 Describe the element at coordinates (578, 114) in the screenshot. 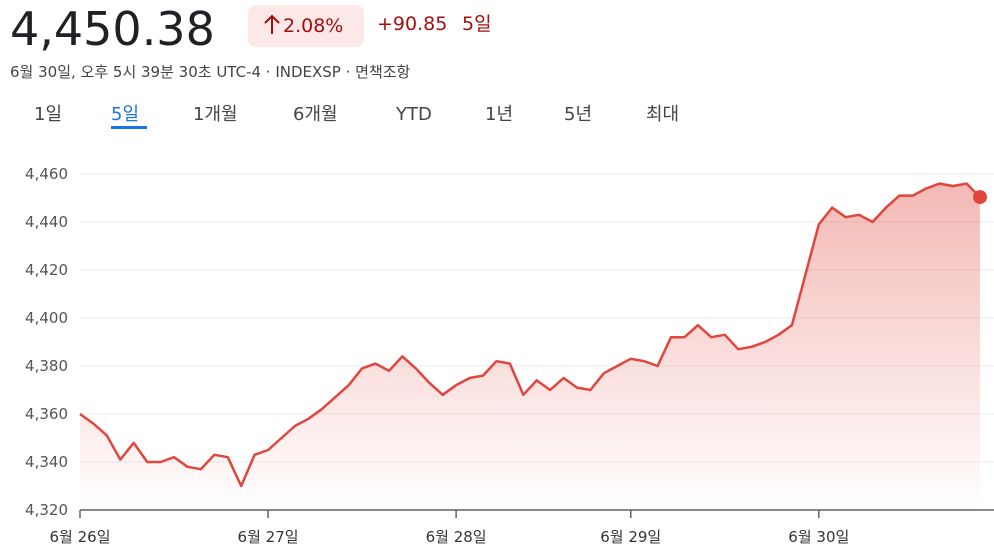

I see `range-tab: 5년` at that location.